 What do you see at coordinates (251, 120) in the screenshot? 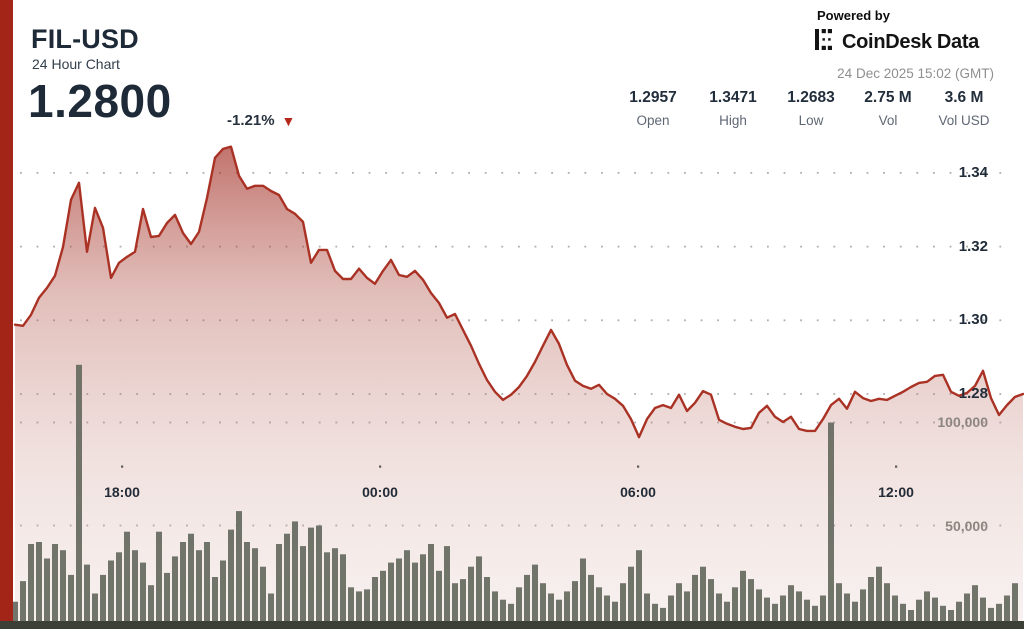
I see `change-percent: -1.21%` at bounding box center [251, 120].